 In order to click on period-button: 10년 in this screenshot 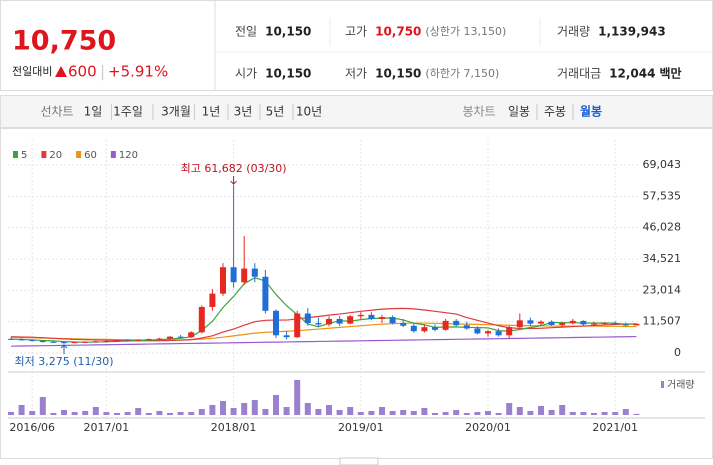, I will do `click(309, 112)`.